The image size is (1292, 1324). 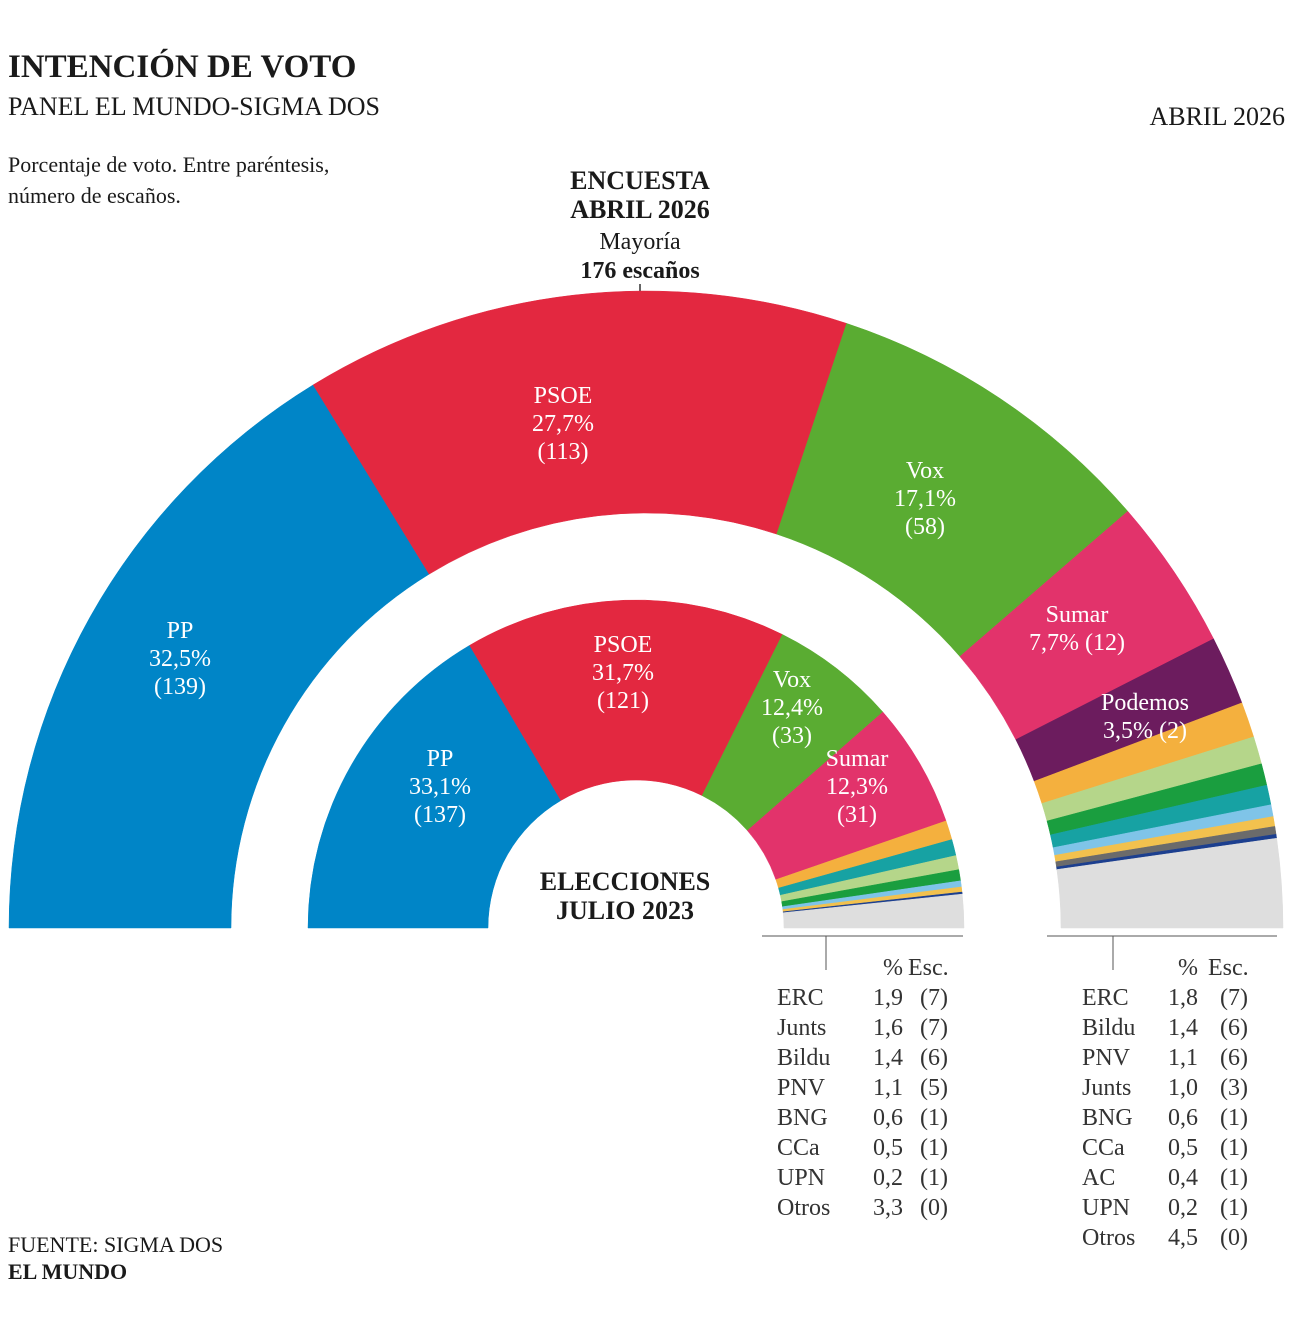 What do you see at coordinates (1183, 1088) in the screenshot?
I see `table-pct: 1,0` at bounding box center [1183, 1088].